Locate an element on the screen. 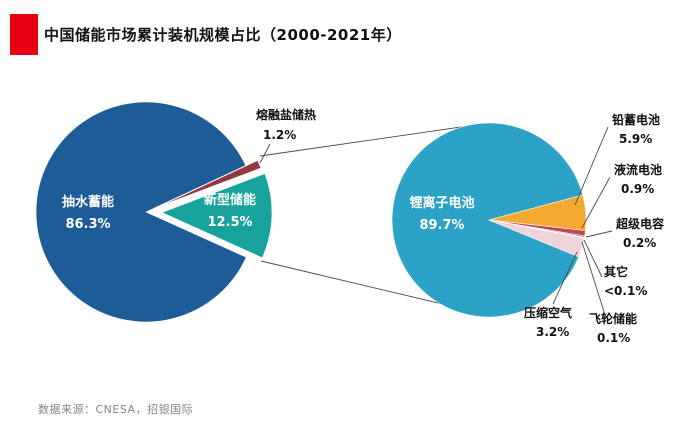 Image resolution: width=700 pixels, height=436 pixels. value-other: <0.1% is located at coordinates (625, 291).